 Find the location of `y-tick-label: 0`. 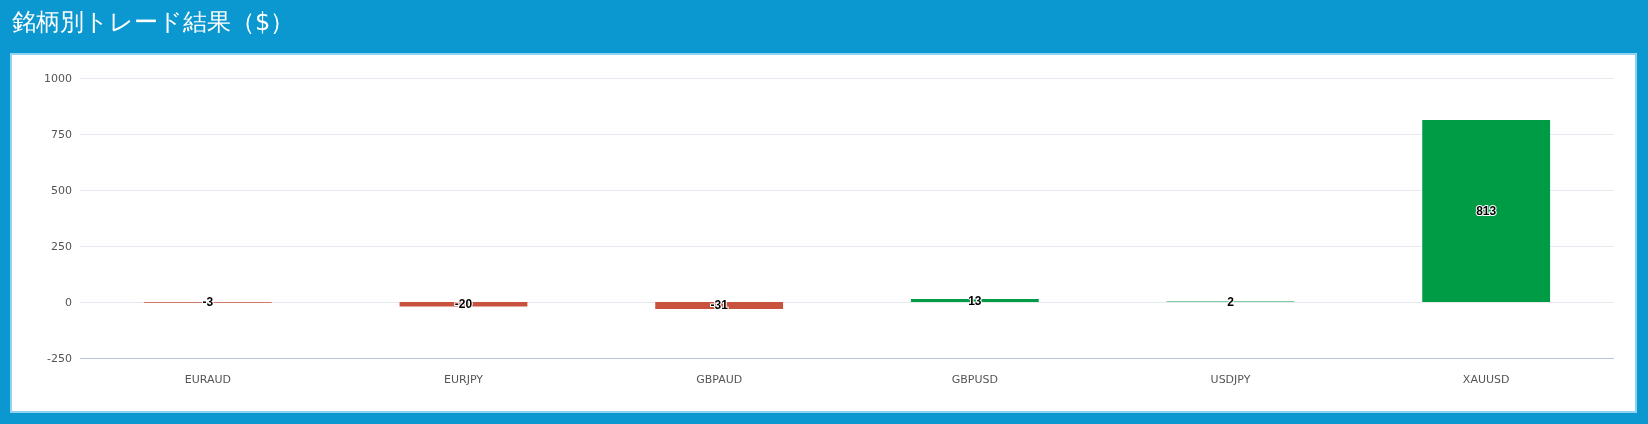

y-tick-label: 0 is located at coordinates (68, 302).